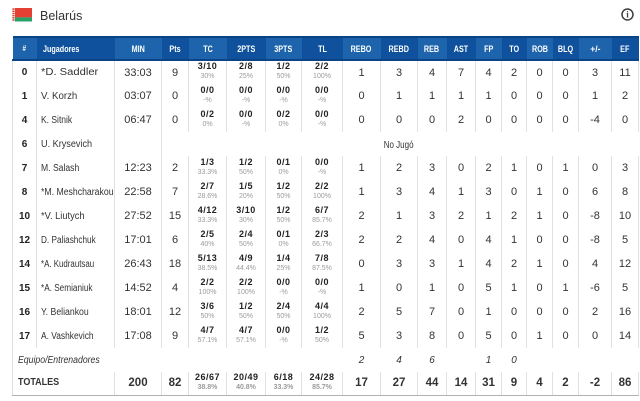 The height and width of the screenshot is (401, 640). Describe the element at coordinates (627, 15) in the screenshot. I see `svg-text: i` at that location.